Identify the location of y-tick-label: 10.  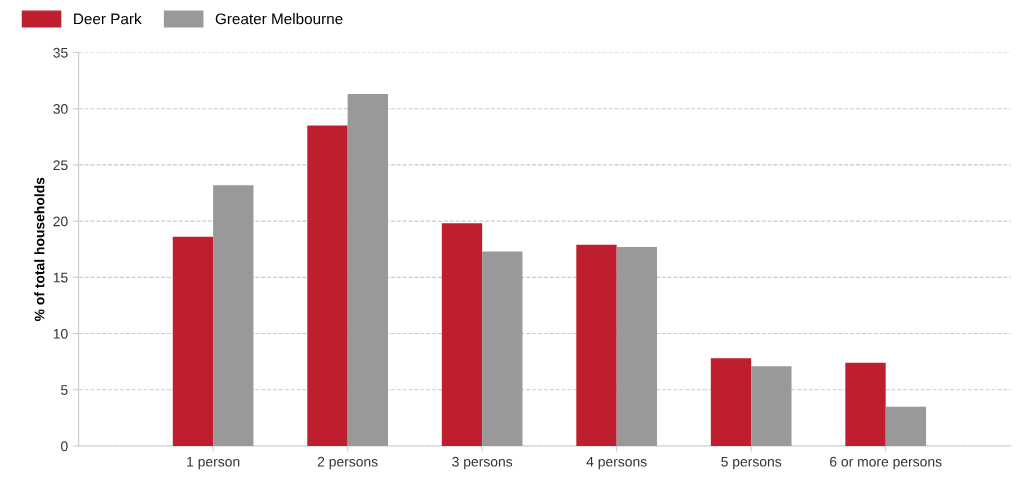
(60, 333).